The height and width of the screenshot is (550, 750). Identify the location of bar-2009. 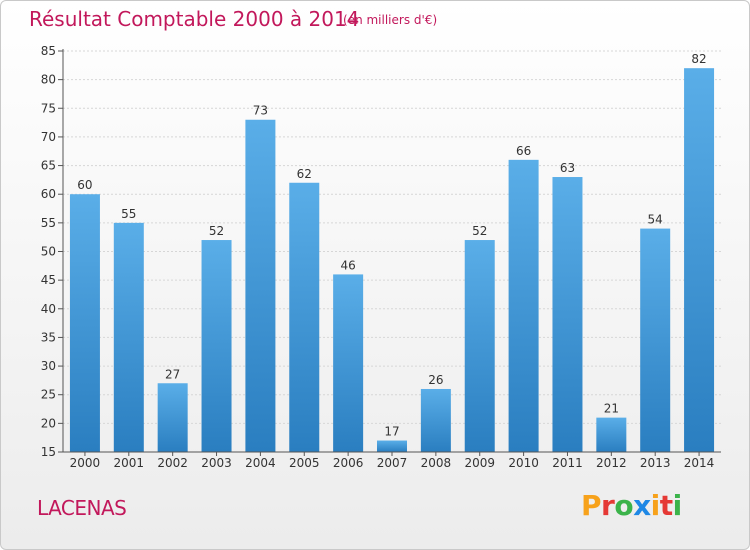
(479, 346).